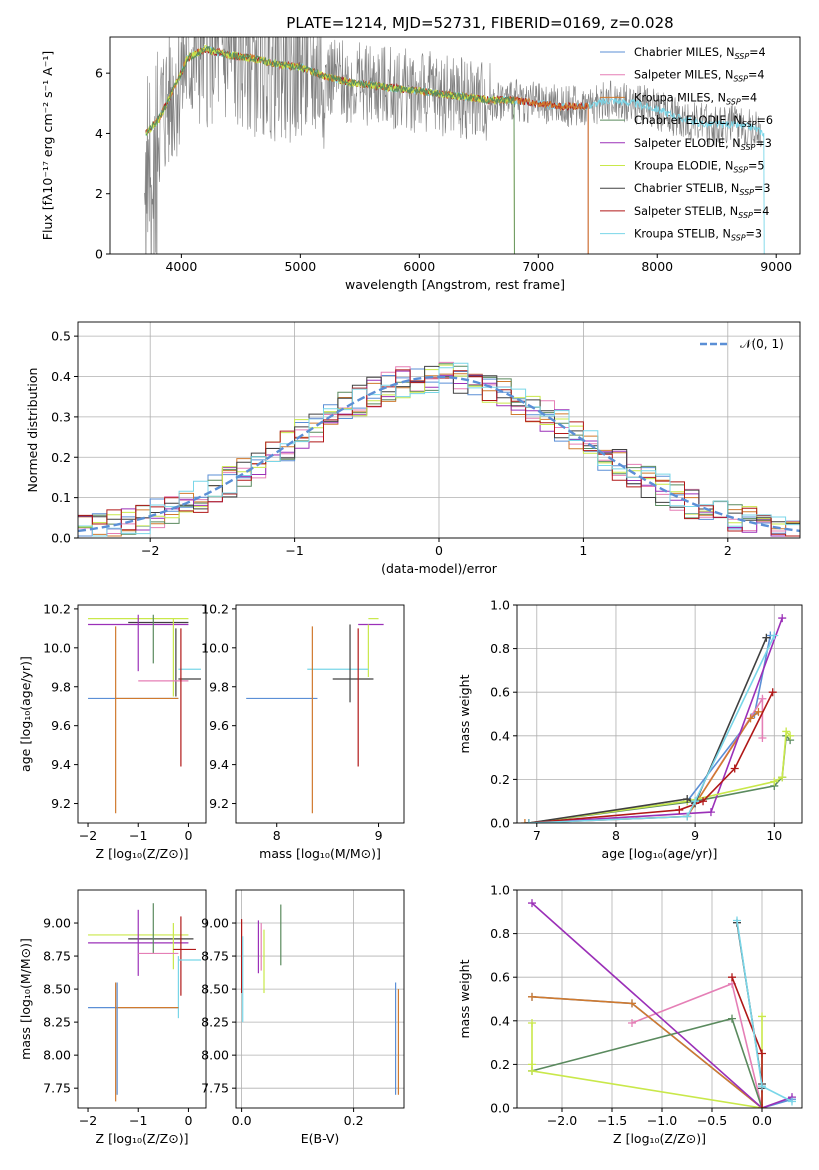  What do you see at coordinates (320, 853) in the screenshot?
I see `x-axis-label: mass [log₁₀(M/M⊙)]` at bounding box center [320, 853].